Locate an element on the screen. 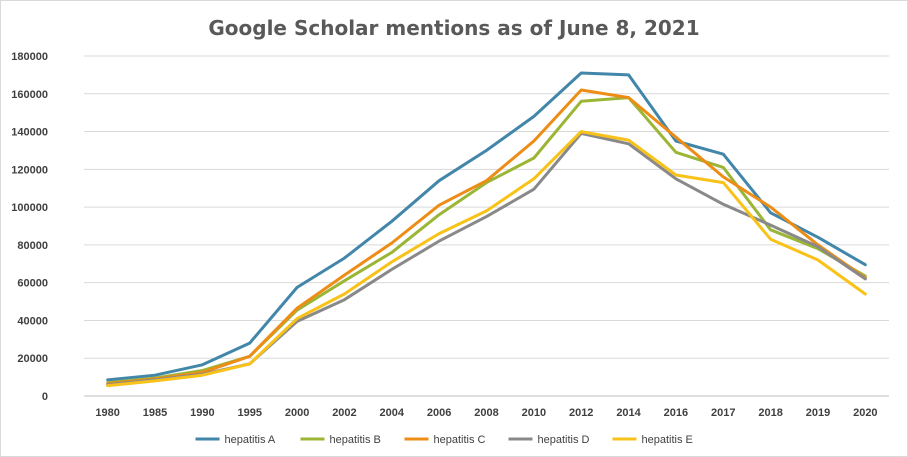 The height and width of the screenshot is (457, 908). x-tick-label: 2008 is located at coordinates (486, 413).